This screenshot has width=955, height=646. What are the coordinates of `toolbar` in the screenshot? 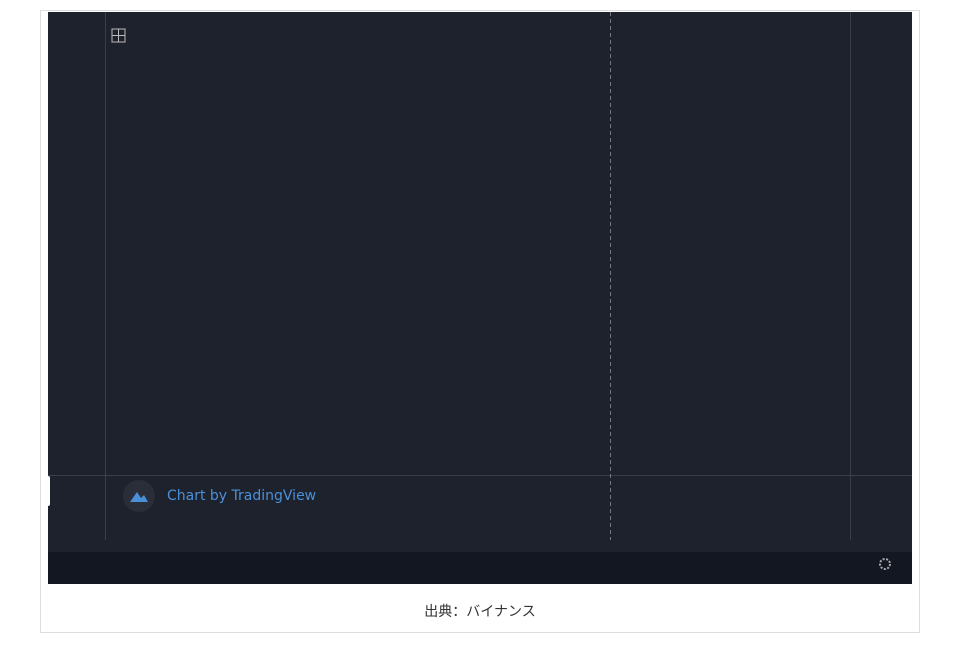 It's located at (480, 568).